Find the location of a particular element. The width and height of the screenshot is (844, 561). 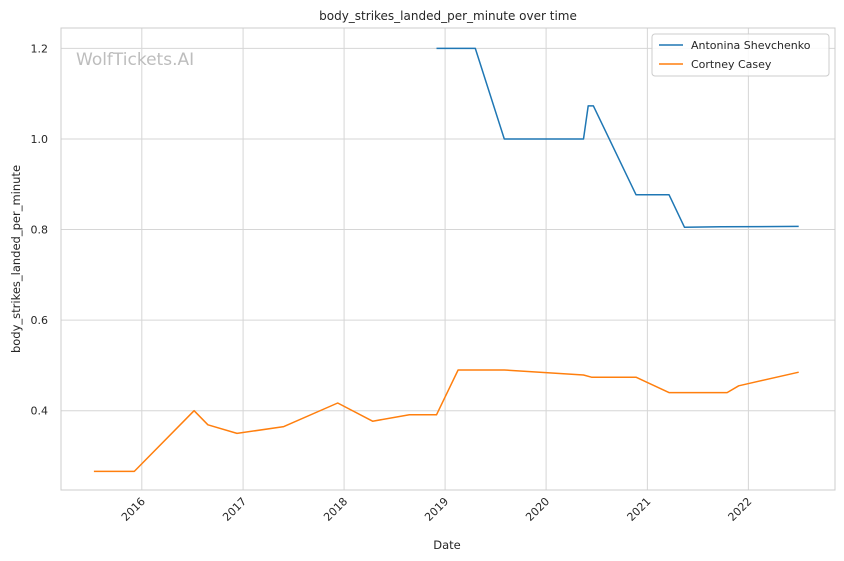

x-axis-title: Date is located at coordinates (447, 545).